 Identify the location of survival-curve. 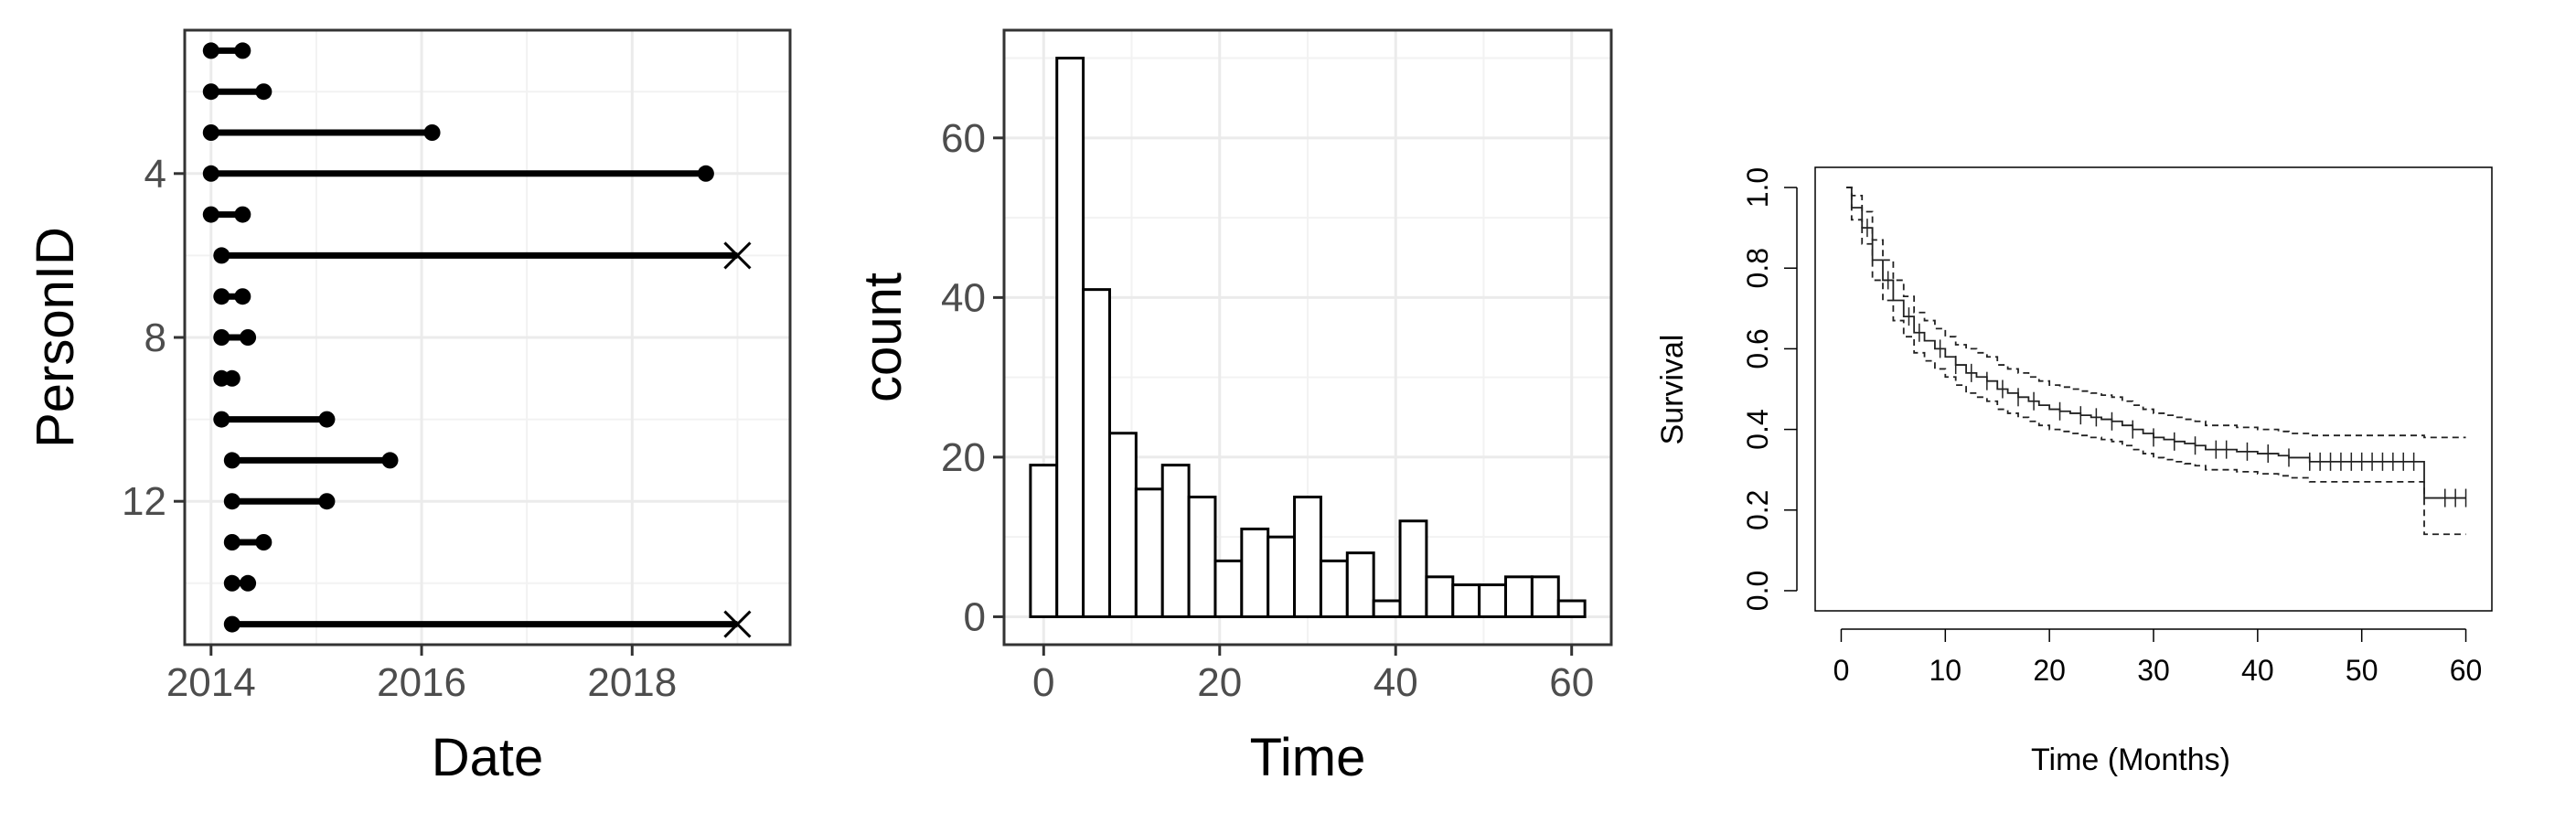
(2156, 343).